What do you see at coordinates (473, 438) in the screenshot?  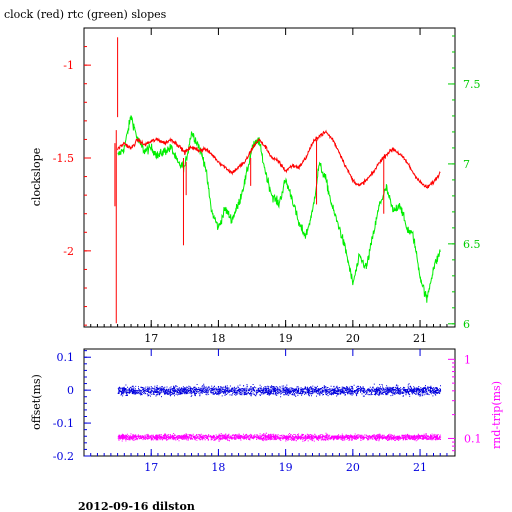 I see `bottom-right-tick-label: 0.1` at bounding box center [473, 438].